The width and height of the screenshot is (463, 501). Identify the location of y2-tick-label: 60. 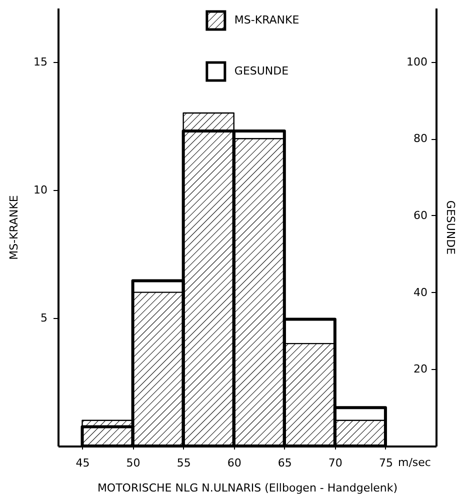
(421, 215).